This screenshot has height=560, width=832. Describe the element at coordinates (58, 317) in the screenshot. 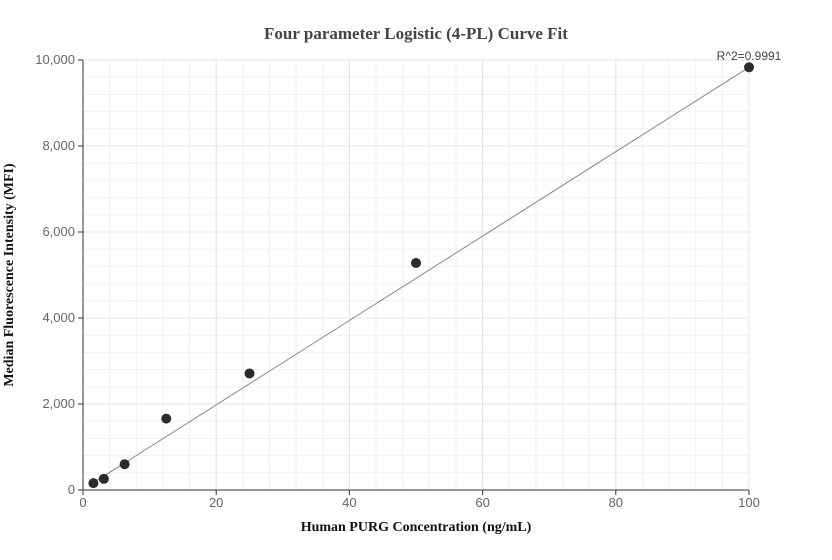

I see `y-tick-label: 4,000` at that location.